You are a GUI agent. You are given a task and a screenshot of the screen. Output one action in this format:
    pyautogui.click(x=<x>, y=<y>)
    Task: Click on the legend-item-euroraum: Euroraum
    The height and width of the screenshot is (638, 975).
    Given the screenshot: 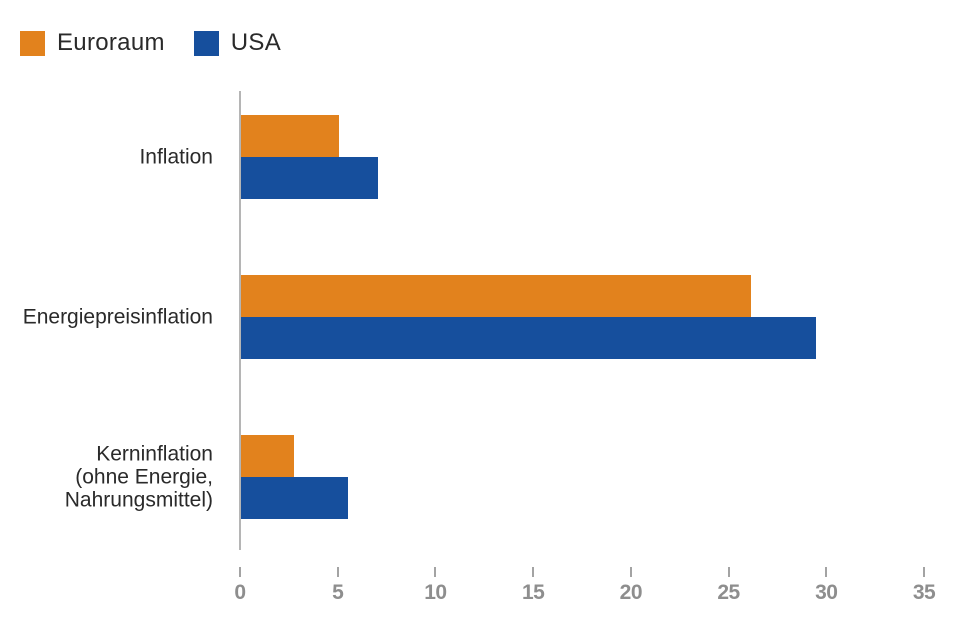 What is the action you would take?
    pyautogui.click(x=92, y=43)
    